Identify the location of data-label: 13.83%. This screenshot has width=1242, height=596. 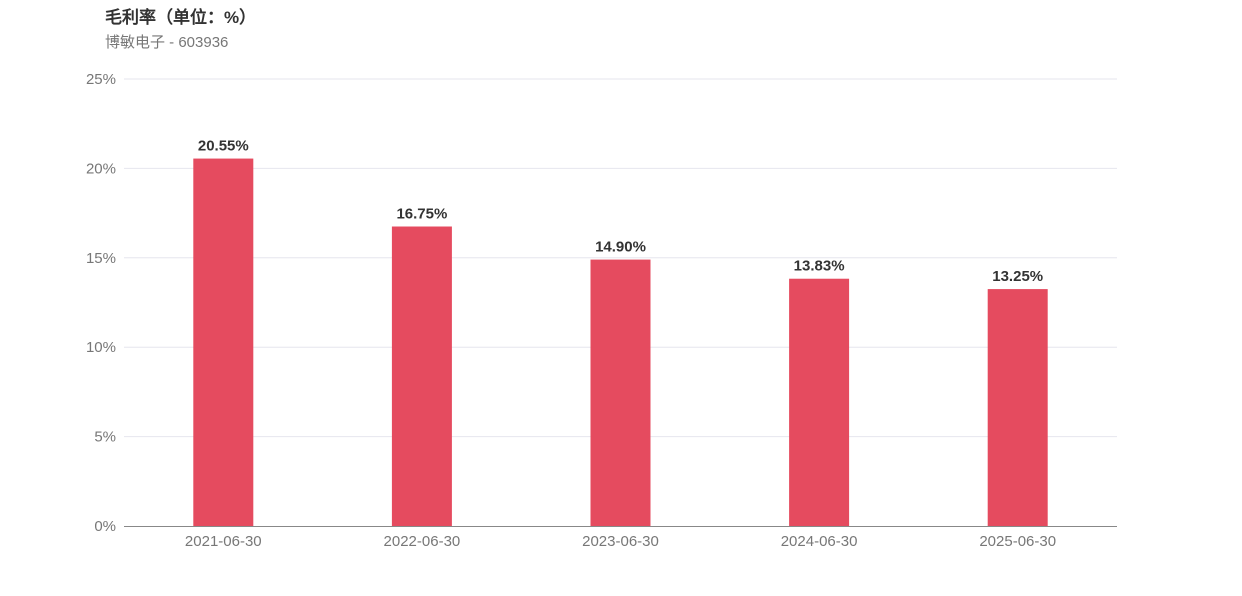
(819, 266).